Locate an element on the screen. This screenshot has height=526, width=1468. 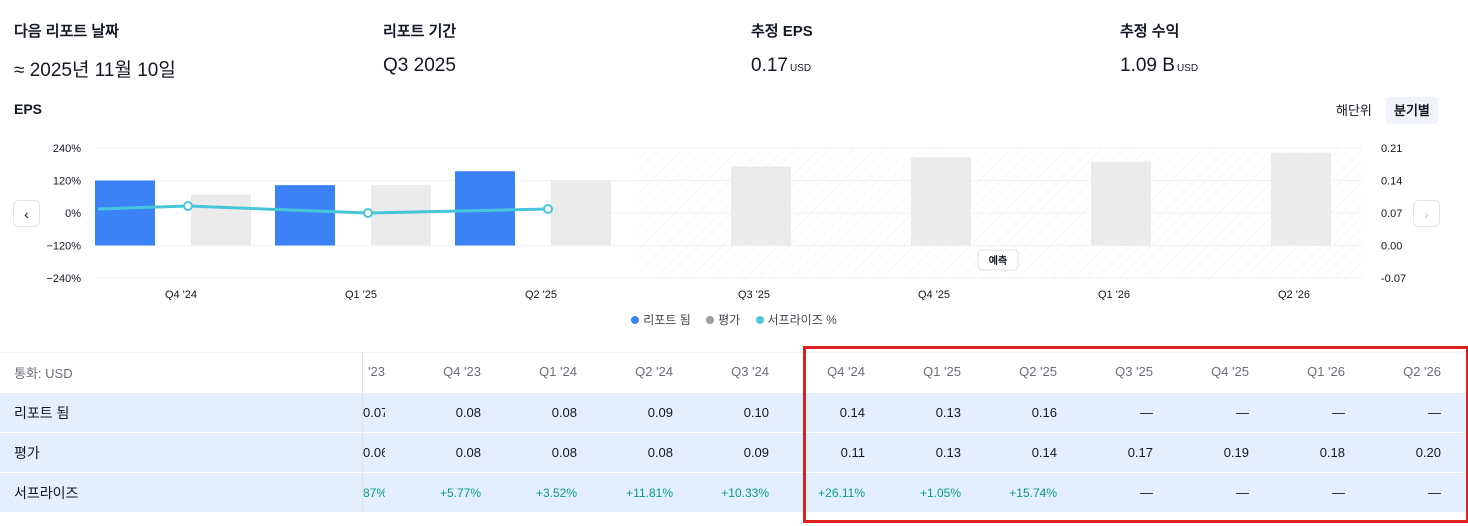
column-header: Q2 '25 is located at coordinates (1038, 371).